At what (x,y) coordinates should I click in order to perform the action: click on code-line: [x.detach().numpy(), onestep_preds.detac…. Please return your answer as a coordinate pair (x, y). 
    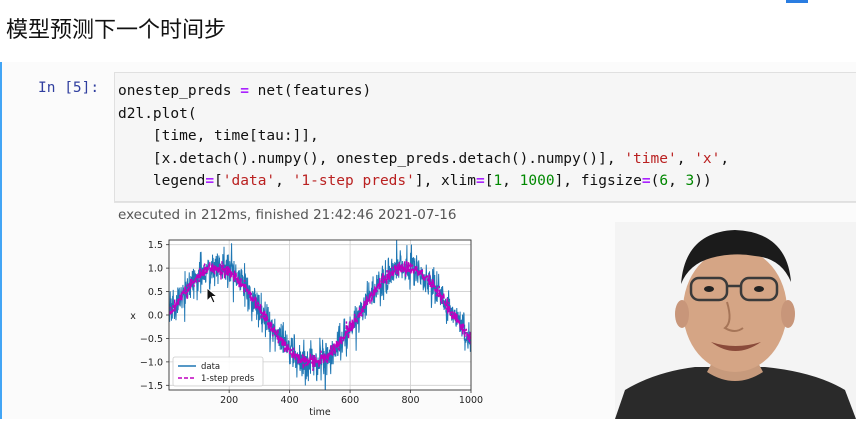
    Looking at the image, I should click on (423, 159).